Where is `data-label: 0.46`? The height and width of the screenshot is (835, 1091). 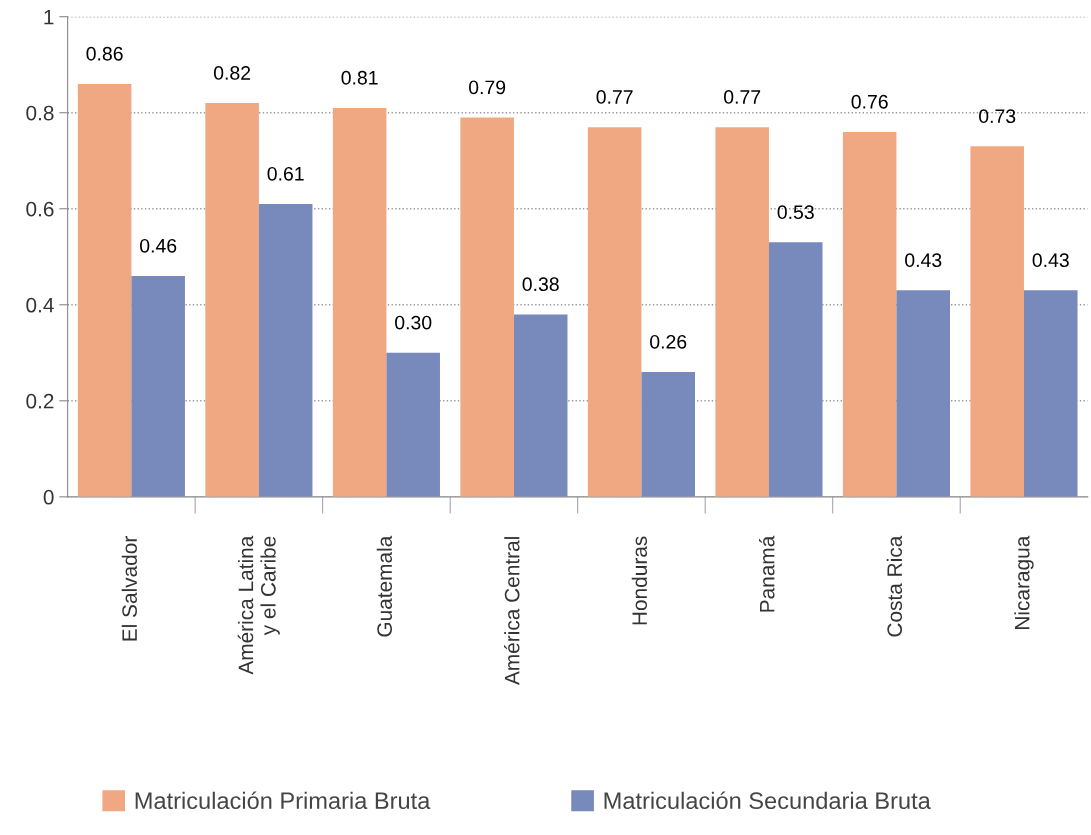
data-label: 0.46 is located at coordinates (158, 245).